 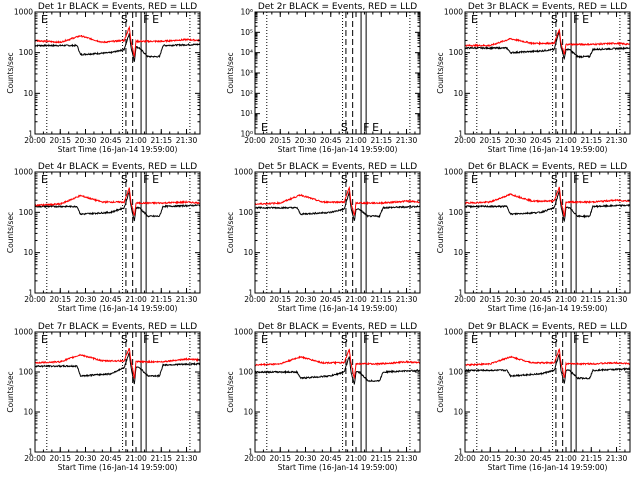 What do you see at coordinates (246, 12) in the screenshot?
I see `y-tick-label: 10⁶` at bounding box center [246, 12].